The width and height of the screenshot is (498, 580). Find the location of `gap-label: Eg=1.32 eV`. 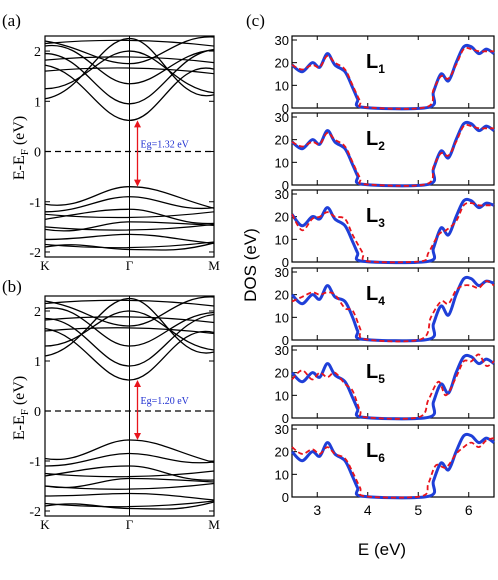

gap-label: Eg=1.32 eV is located at coordinates (165, 145).